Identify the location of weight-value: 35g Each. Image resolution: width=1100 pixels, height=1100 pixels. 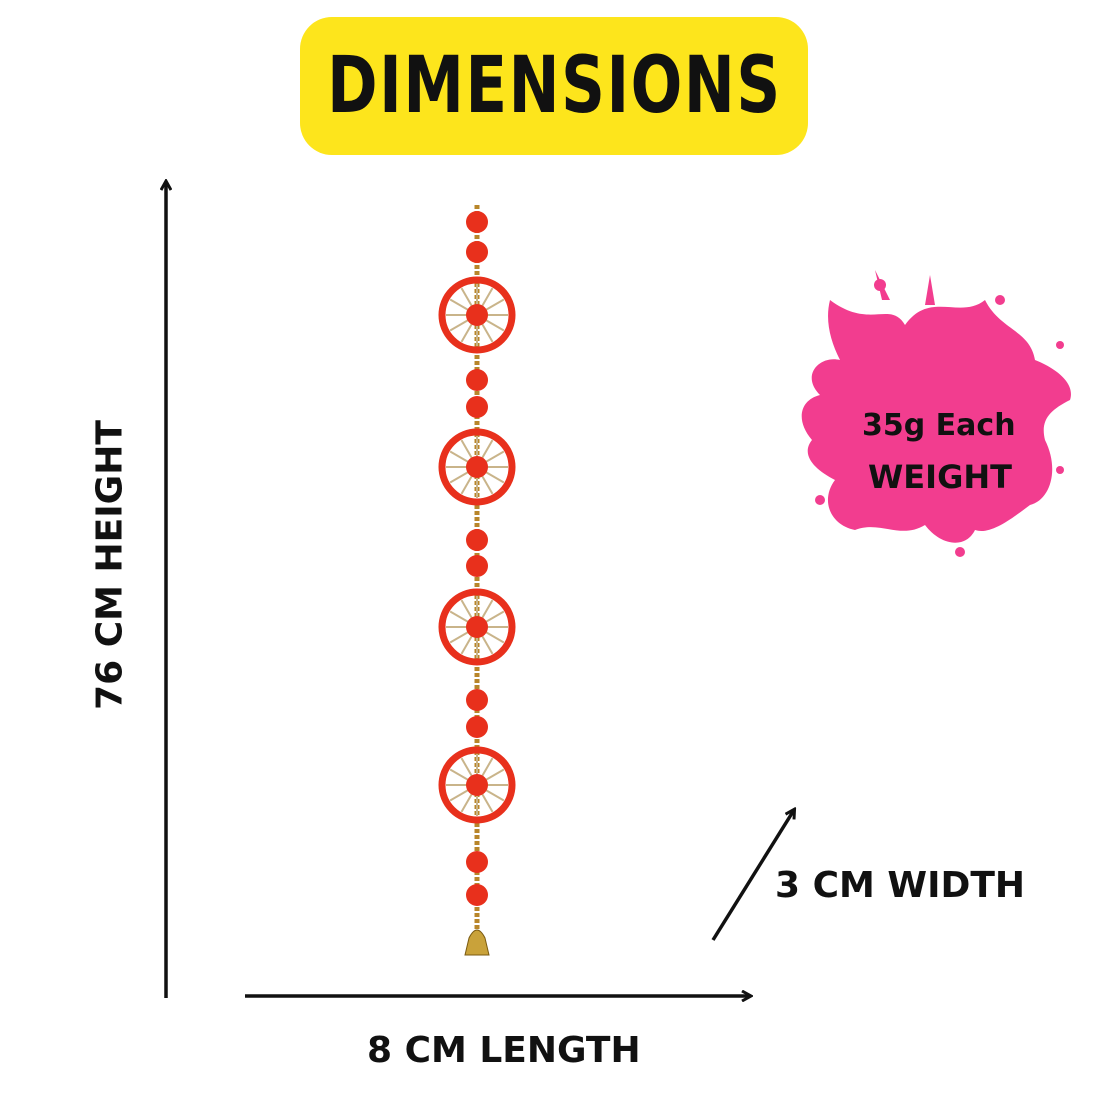
(939, 425).